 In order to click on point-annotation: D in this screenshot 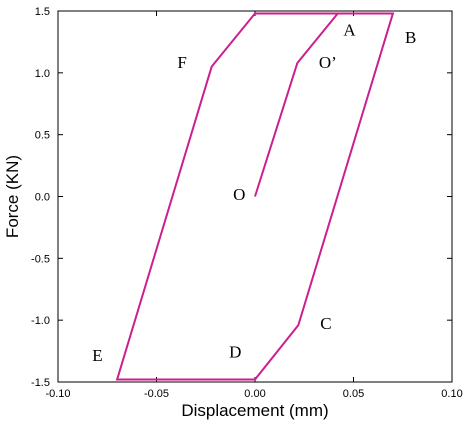, I will do `click(235, 351)`.